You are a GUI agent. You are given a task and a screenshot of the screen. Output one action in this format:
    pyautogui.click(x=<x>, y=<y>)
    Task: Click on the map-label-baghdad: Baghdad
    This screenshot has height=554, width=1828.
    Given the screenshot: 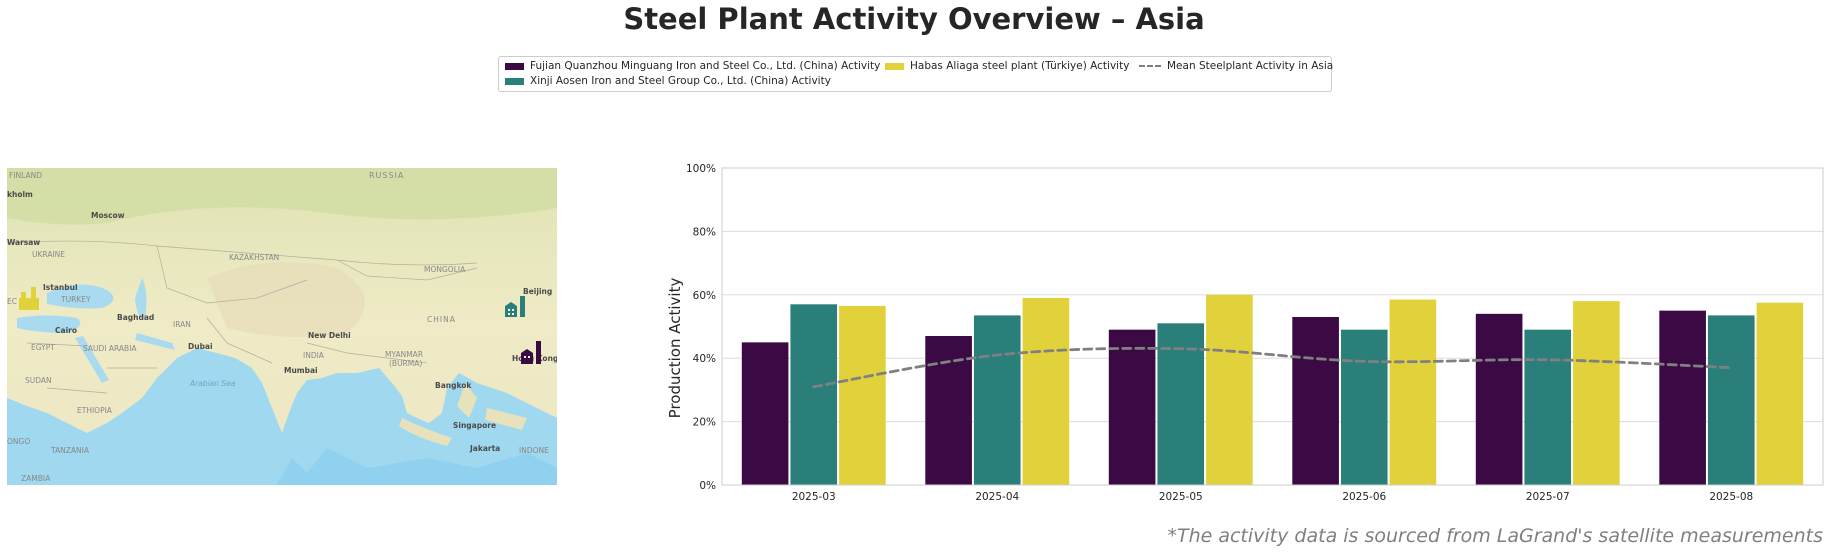 What is the action you would take?
    pyautogui.click(x=135, y=317)
    